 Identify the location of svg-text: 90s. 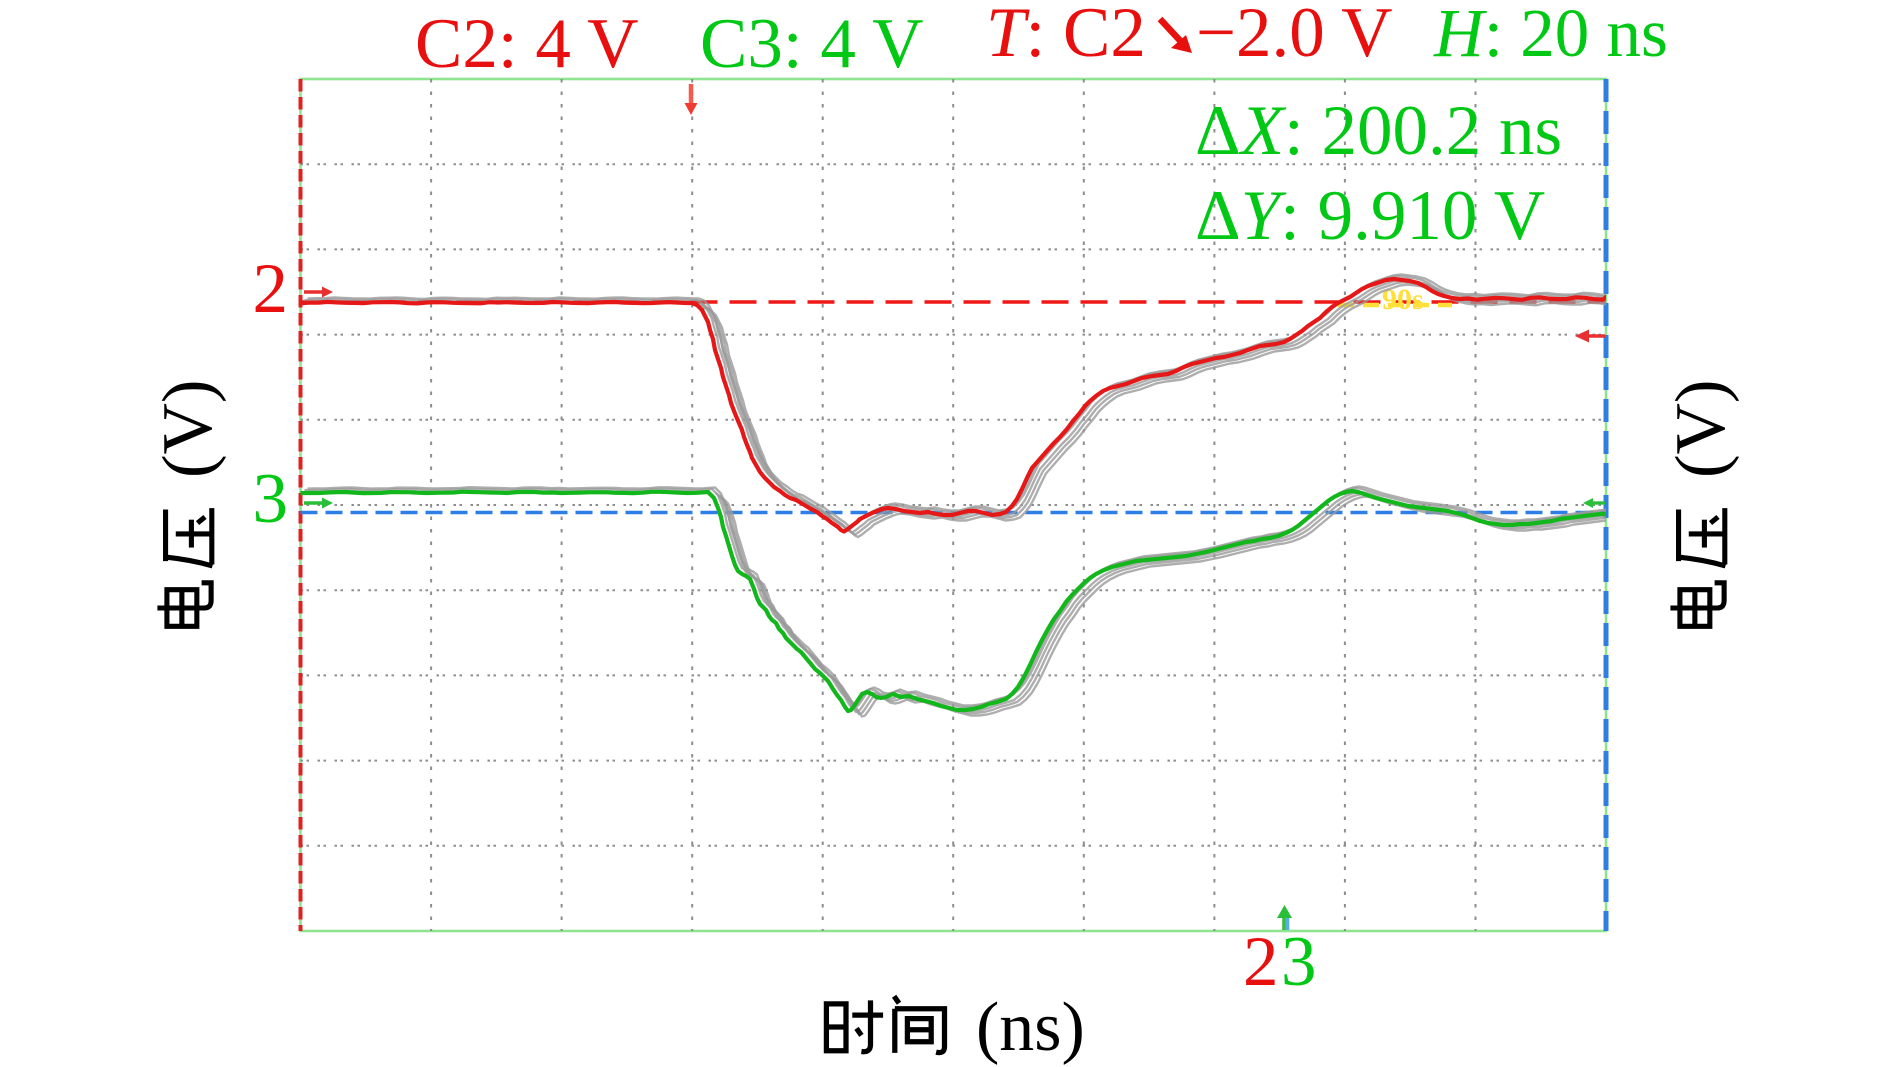
(1403, 299).